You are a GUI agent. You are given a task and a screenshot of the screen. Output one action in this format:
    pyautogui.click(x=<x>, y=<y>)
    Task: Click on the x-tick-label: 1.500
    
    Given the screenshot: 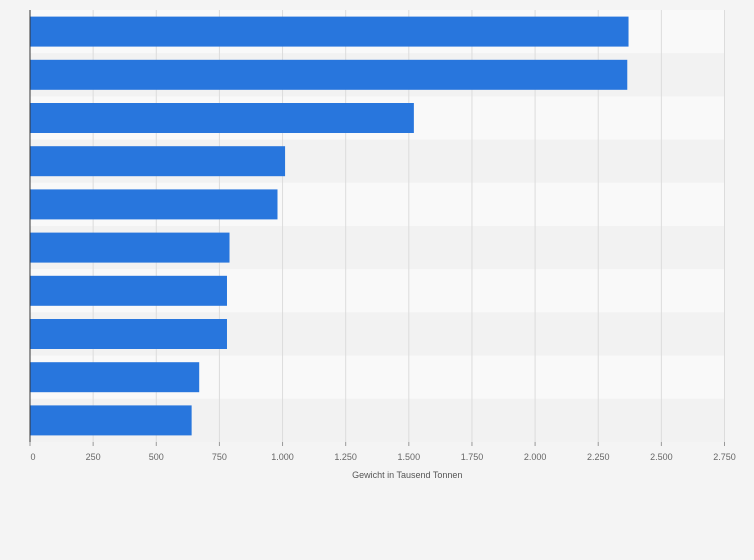 What is the action you would take?
    pyautogui.click(x=409, y=457)
    